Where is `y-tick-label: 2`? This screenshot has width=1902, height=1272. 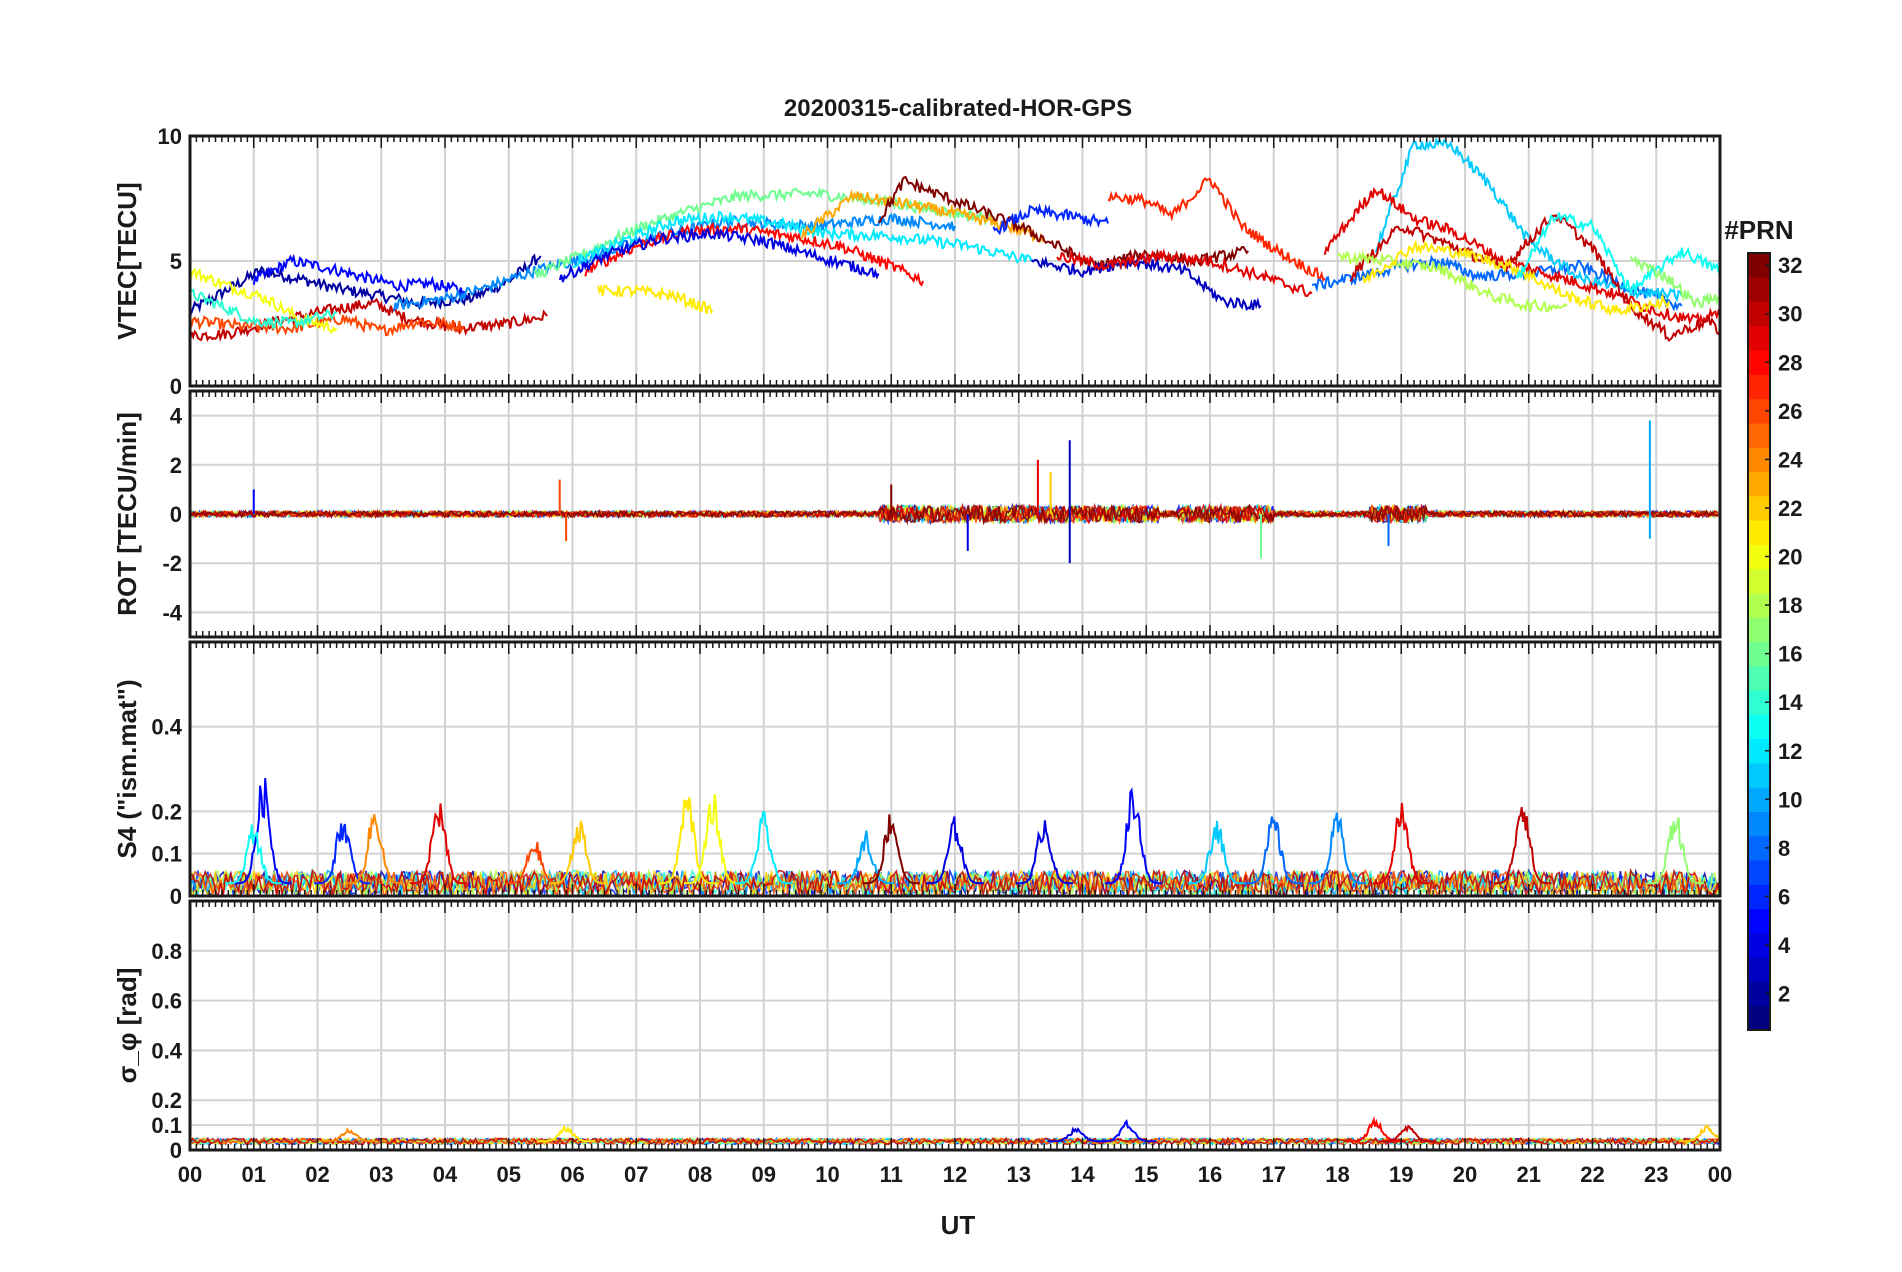
y-tick-label: 2 is located at coordinates (176, 465).